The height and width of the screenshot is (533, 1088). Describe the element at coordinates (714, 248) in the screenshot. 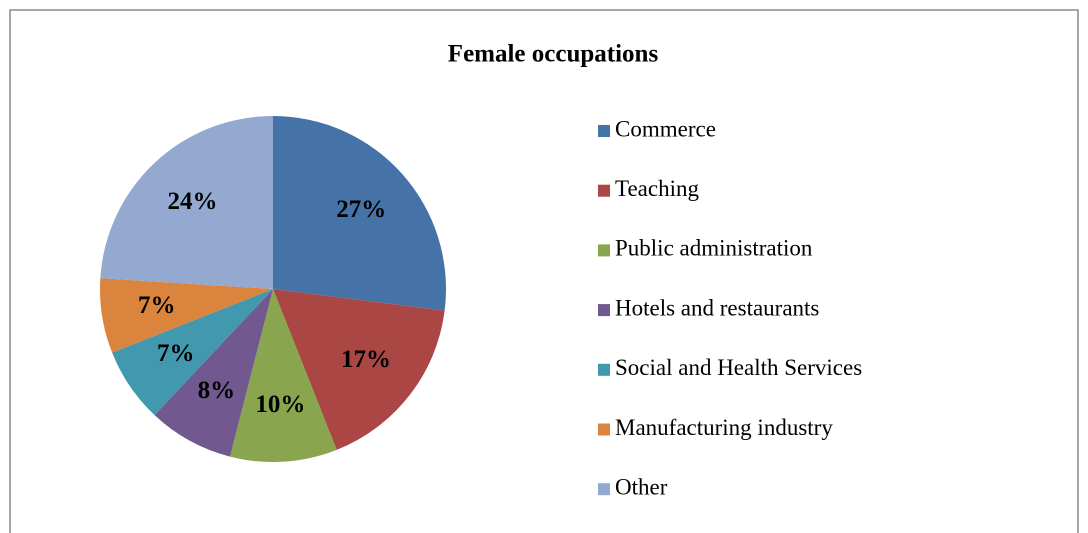

I see `legend-label: Public administration` at that location.